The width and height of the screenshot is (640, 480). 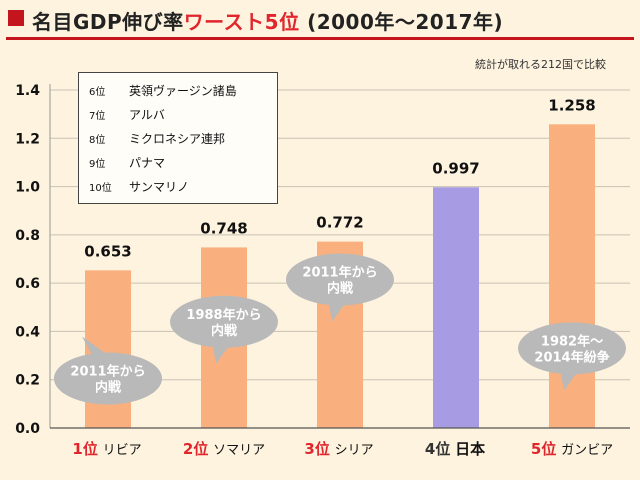 What do you see at coordinates (223, 228) in the screenshot?
I see `bar-value-label: 0.748` at bounding box center [223, 228].